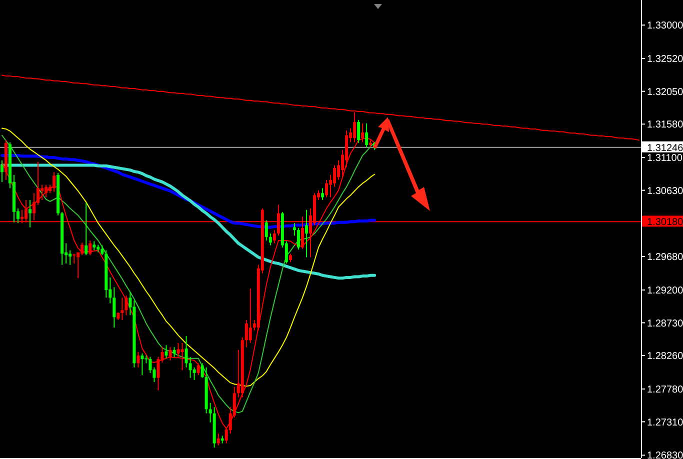 This screenshot has width=683, height=459. Describe the element at coordinates (665, 390) in the screenshot. I see `y-tick-label: 1.27780` at that location.